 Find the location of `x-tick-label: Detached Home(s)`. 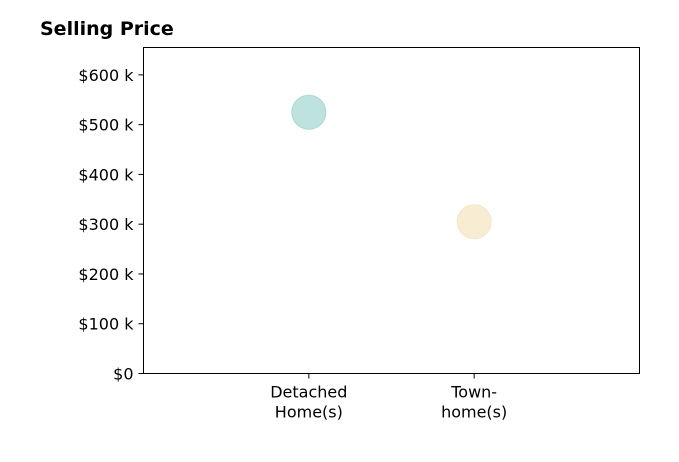

x-tick-label: Detached Home(s) is located at coordinates (308, 402).